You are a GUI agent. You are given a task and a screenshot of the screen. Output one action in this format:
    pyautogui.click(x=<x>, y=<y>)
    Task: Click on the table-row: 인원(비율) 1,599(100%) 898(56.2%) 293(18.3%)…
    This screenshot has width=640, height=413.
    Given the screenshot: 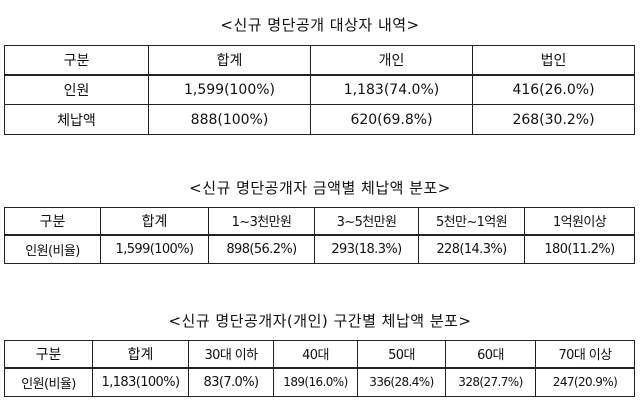 What is the action you would take?
    pyautogui.click(x=319, y=249)
    